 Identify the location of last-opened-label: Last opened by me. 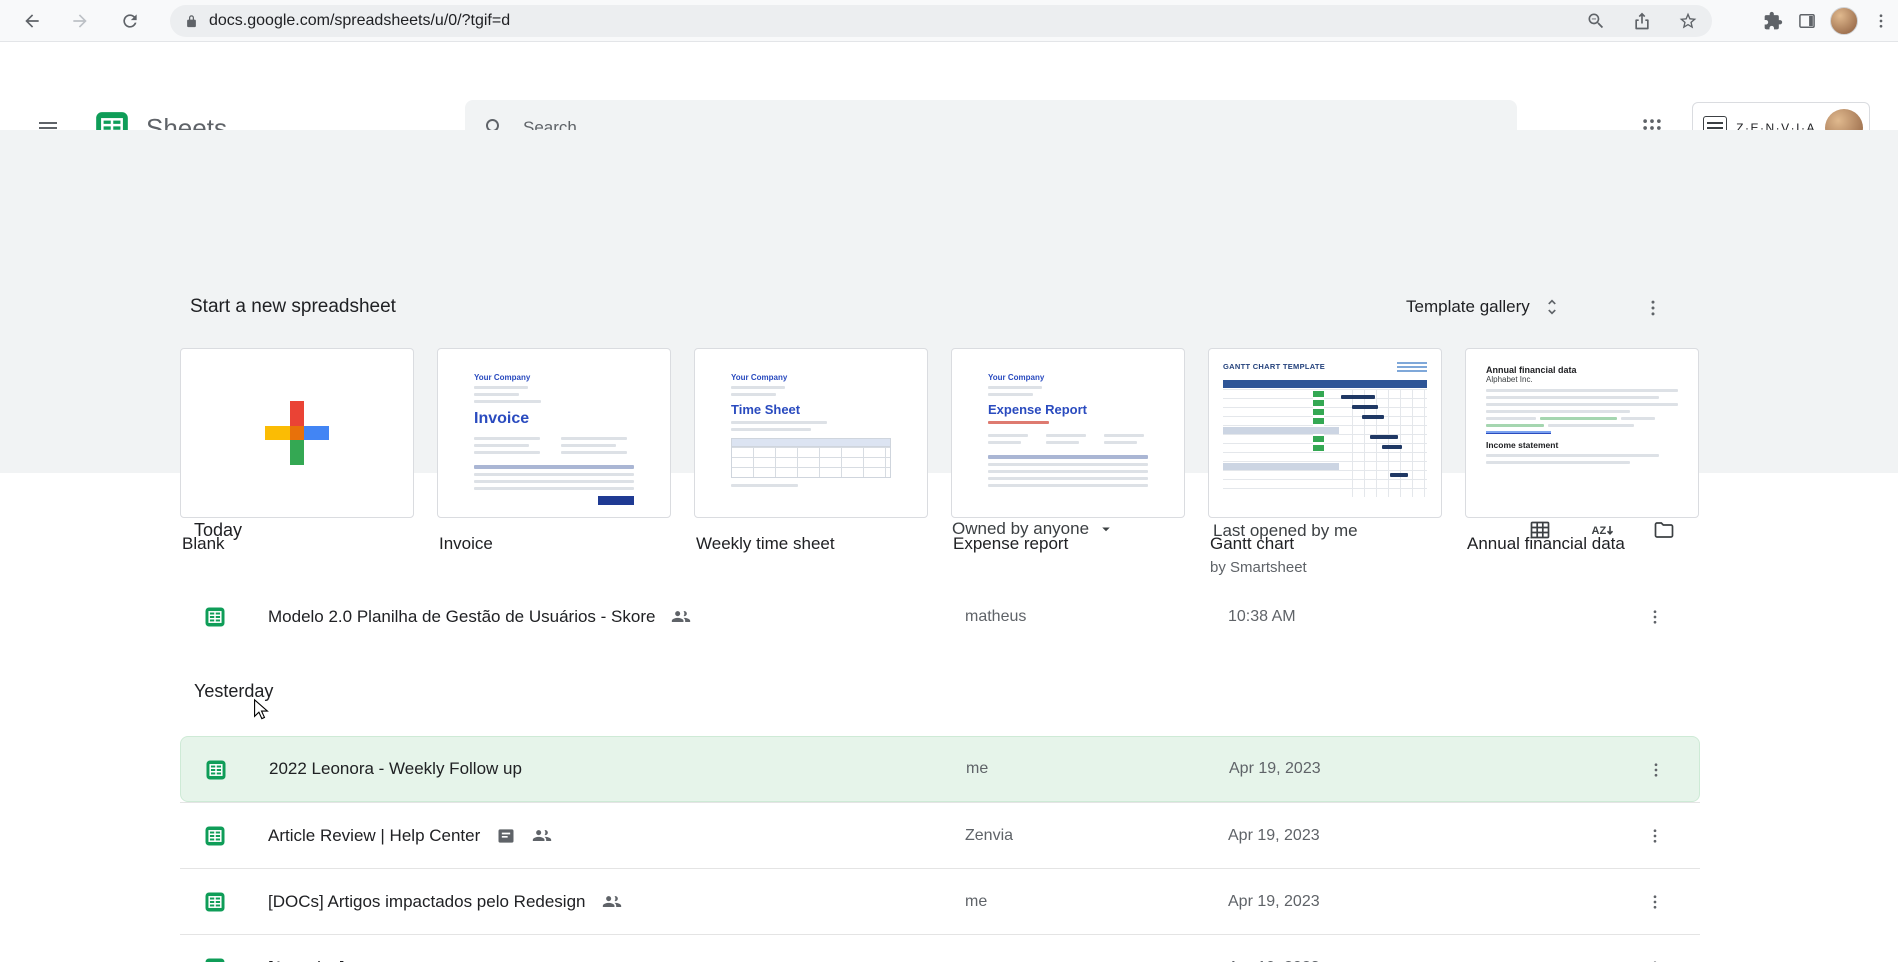
(1285, 530).